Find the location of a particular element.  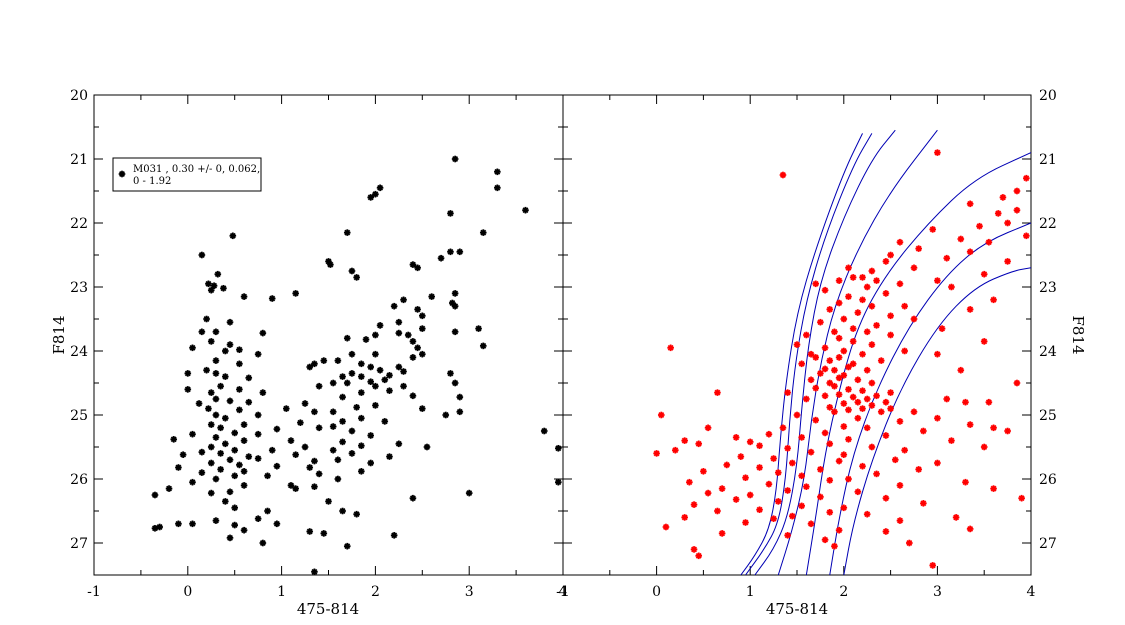

right-x-tick-label: -1 is located at coordinates (563, 592).